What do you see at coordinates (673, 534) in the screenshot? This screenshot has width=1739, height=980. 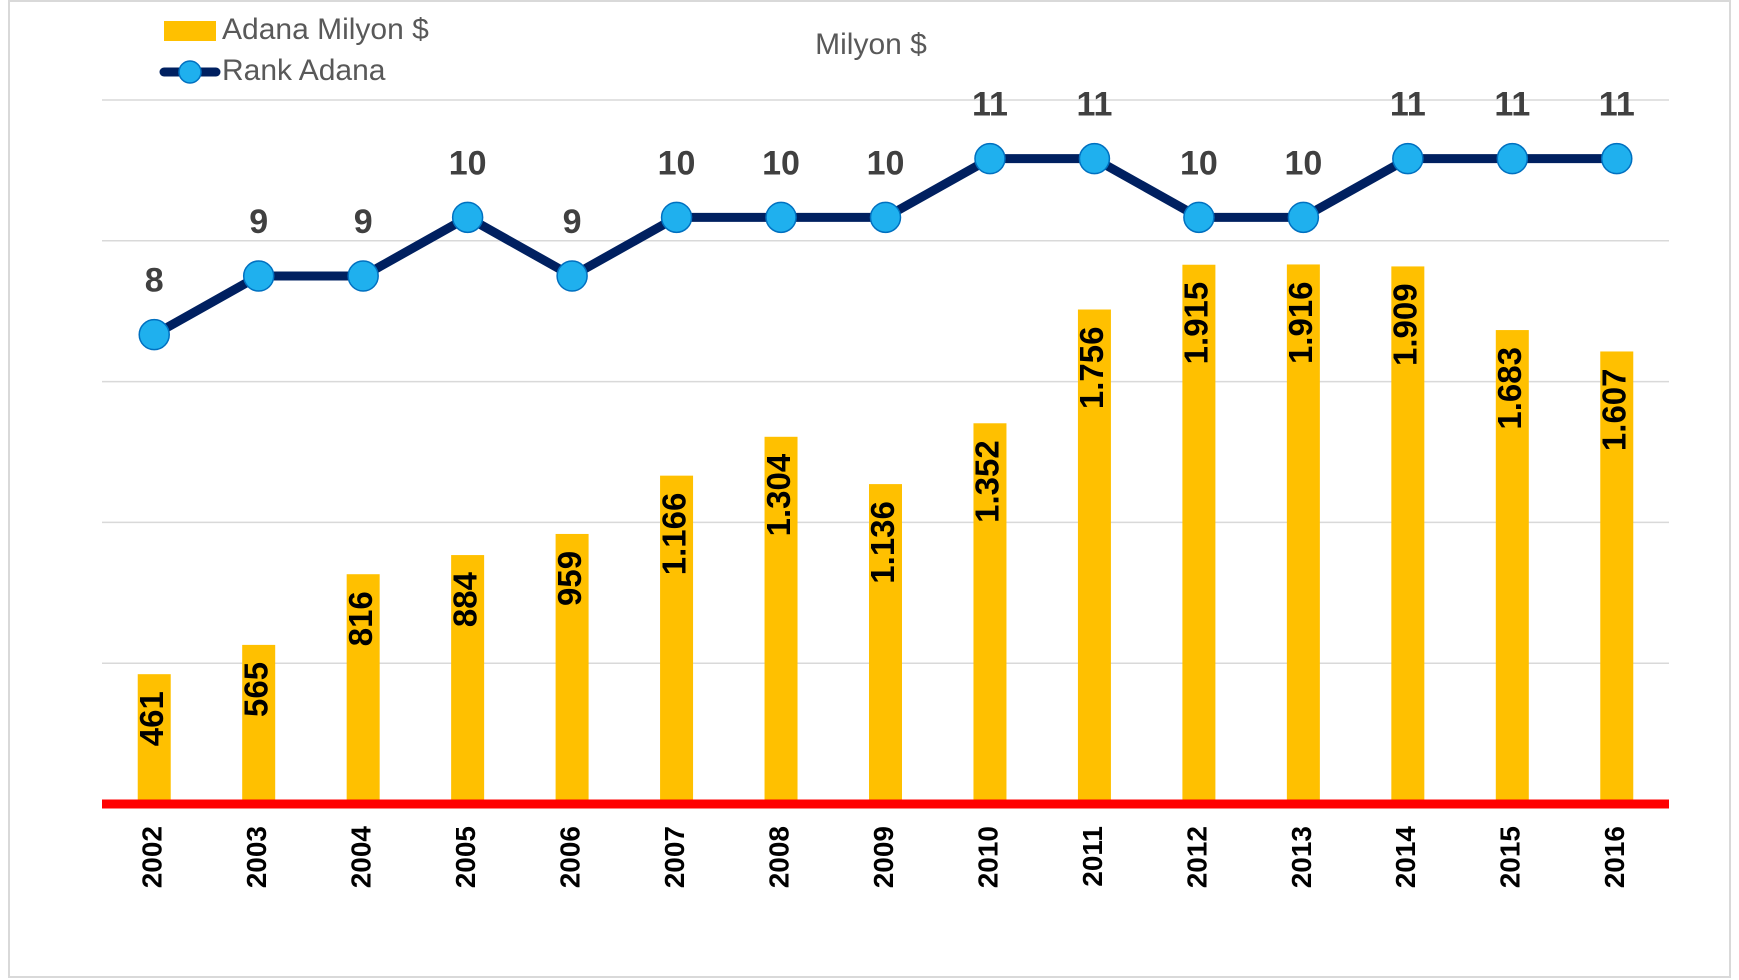 I see `bar-value-label: 1.166` at bounding box center [673, 534].